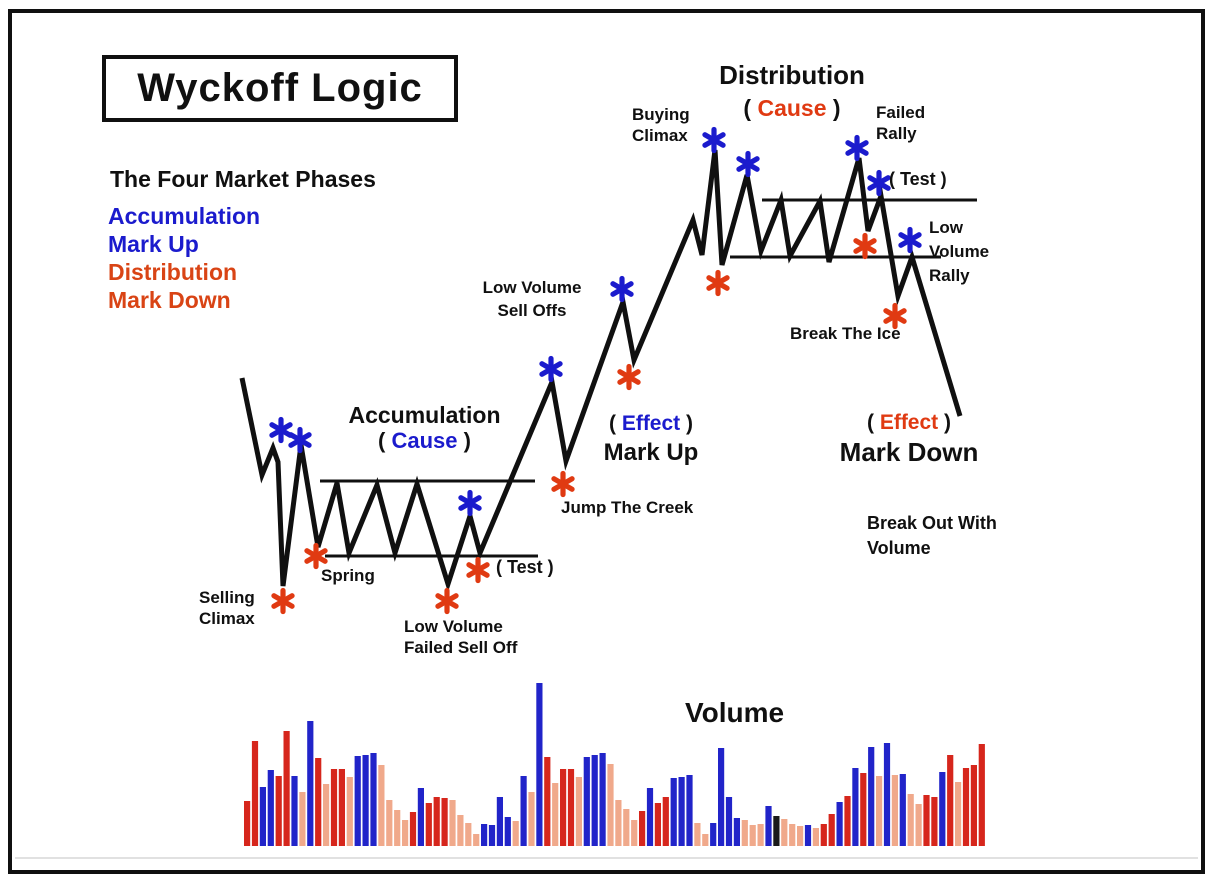 This screenshot has height=887, width=1213. What do you see at coordinates (901, 123) in the screenshot?
I see `failed-rally-label: Failed Rally` at bounding box center [901, 123].